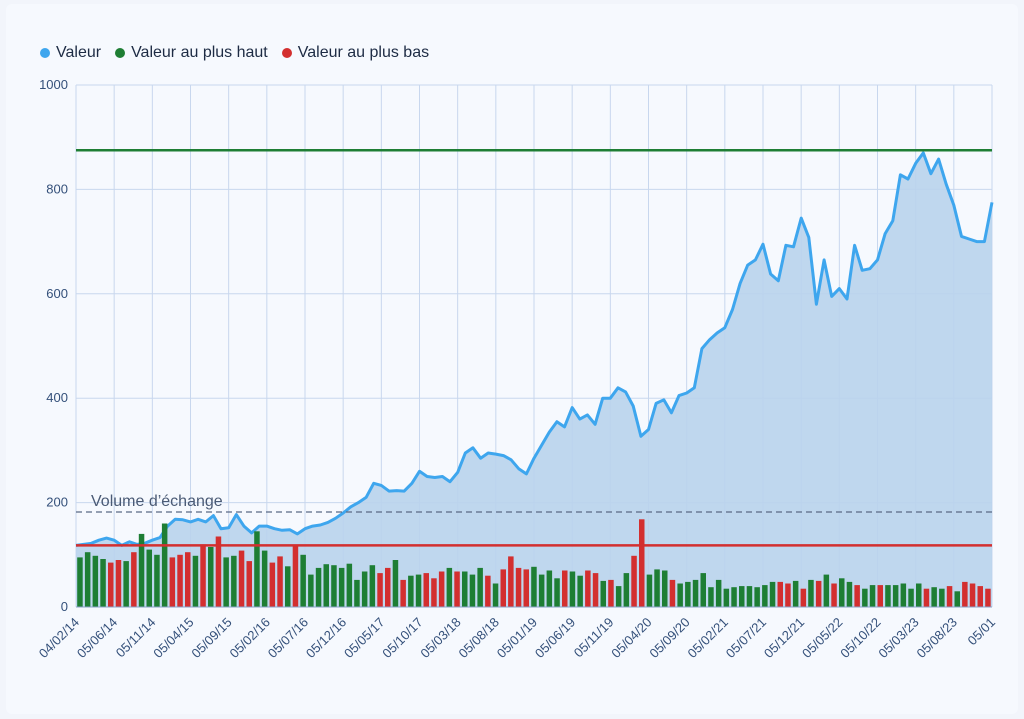  Describe the element at coordinates (708, 638) in the screenshot. I see `x-tick-label: 05/02/21` at that location.